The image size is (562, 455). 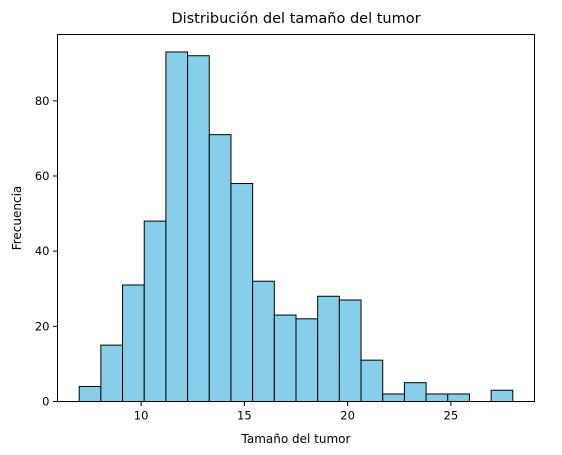 I want to click on x-tick-label: 25, so click(x=451, y=416).